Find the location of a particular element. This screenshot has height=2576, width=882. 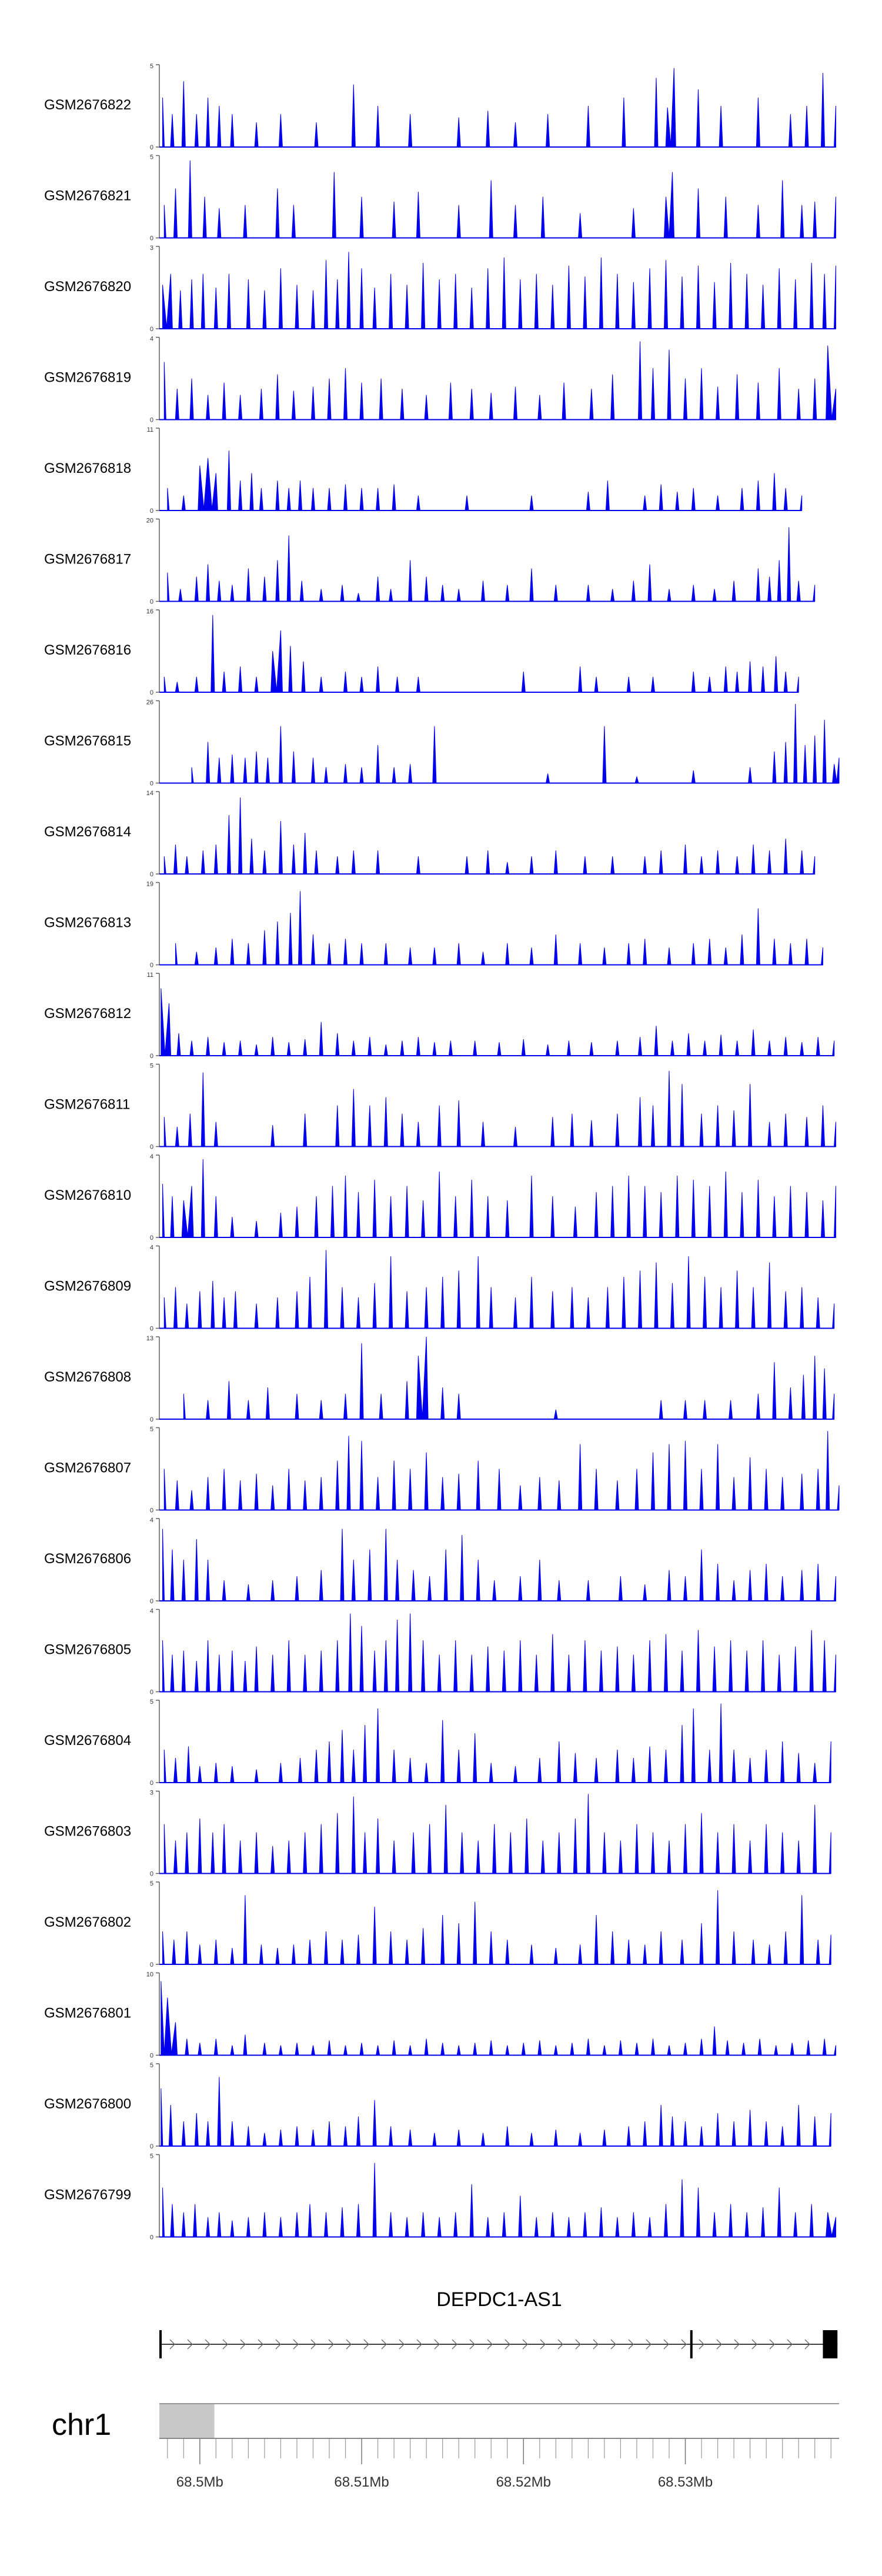

track-label: GSM2676803 is located at coordinates (87, 1832).